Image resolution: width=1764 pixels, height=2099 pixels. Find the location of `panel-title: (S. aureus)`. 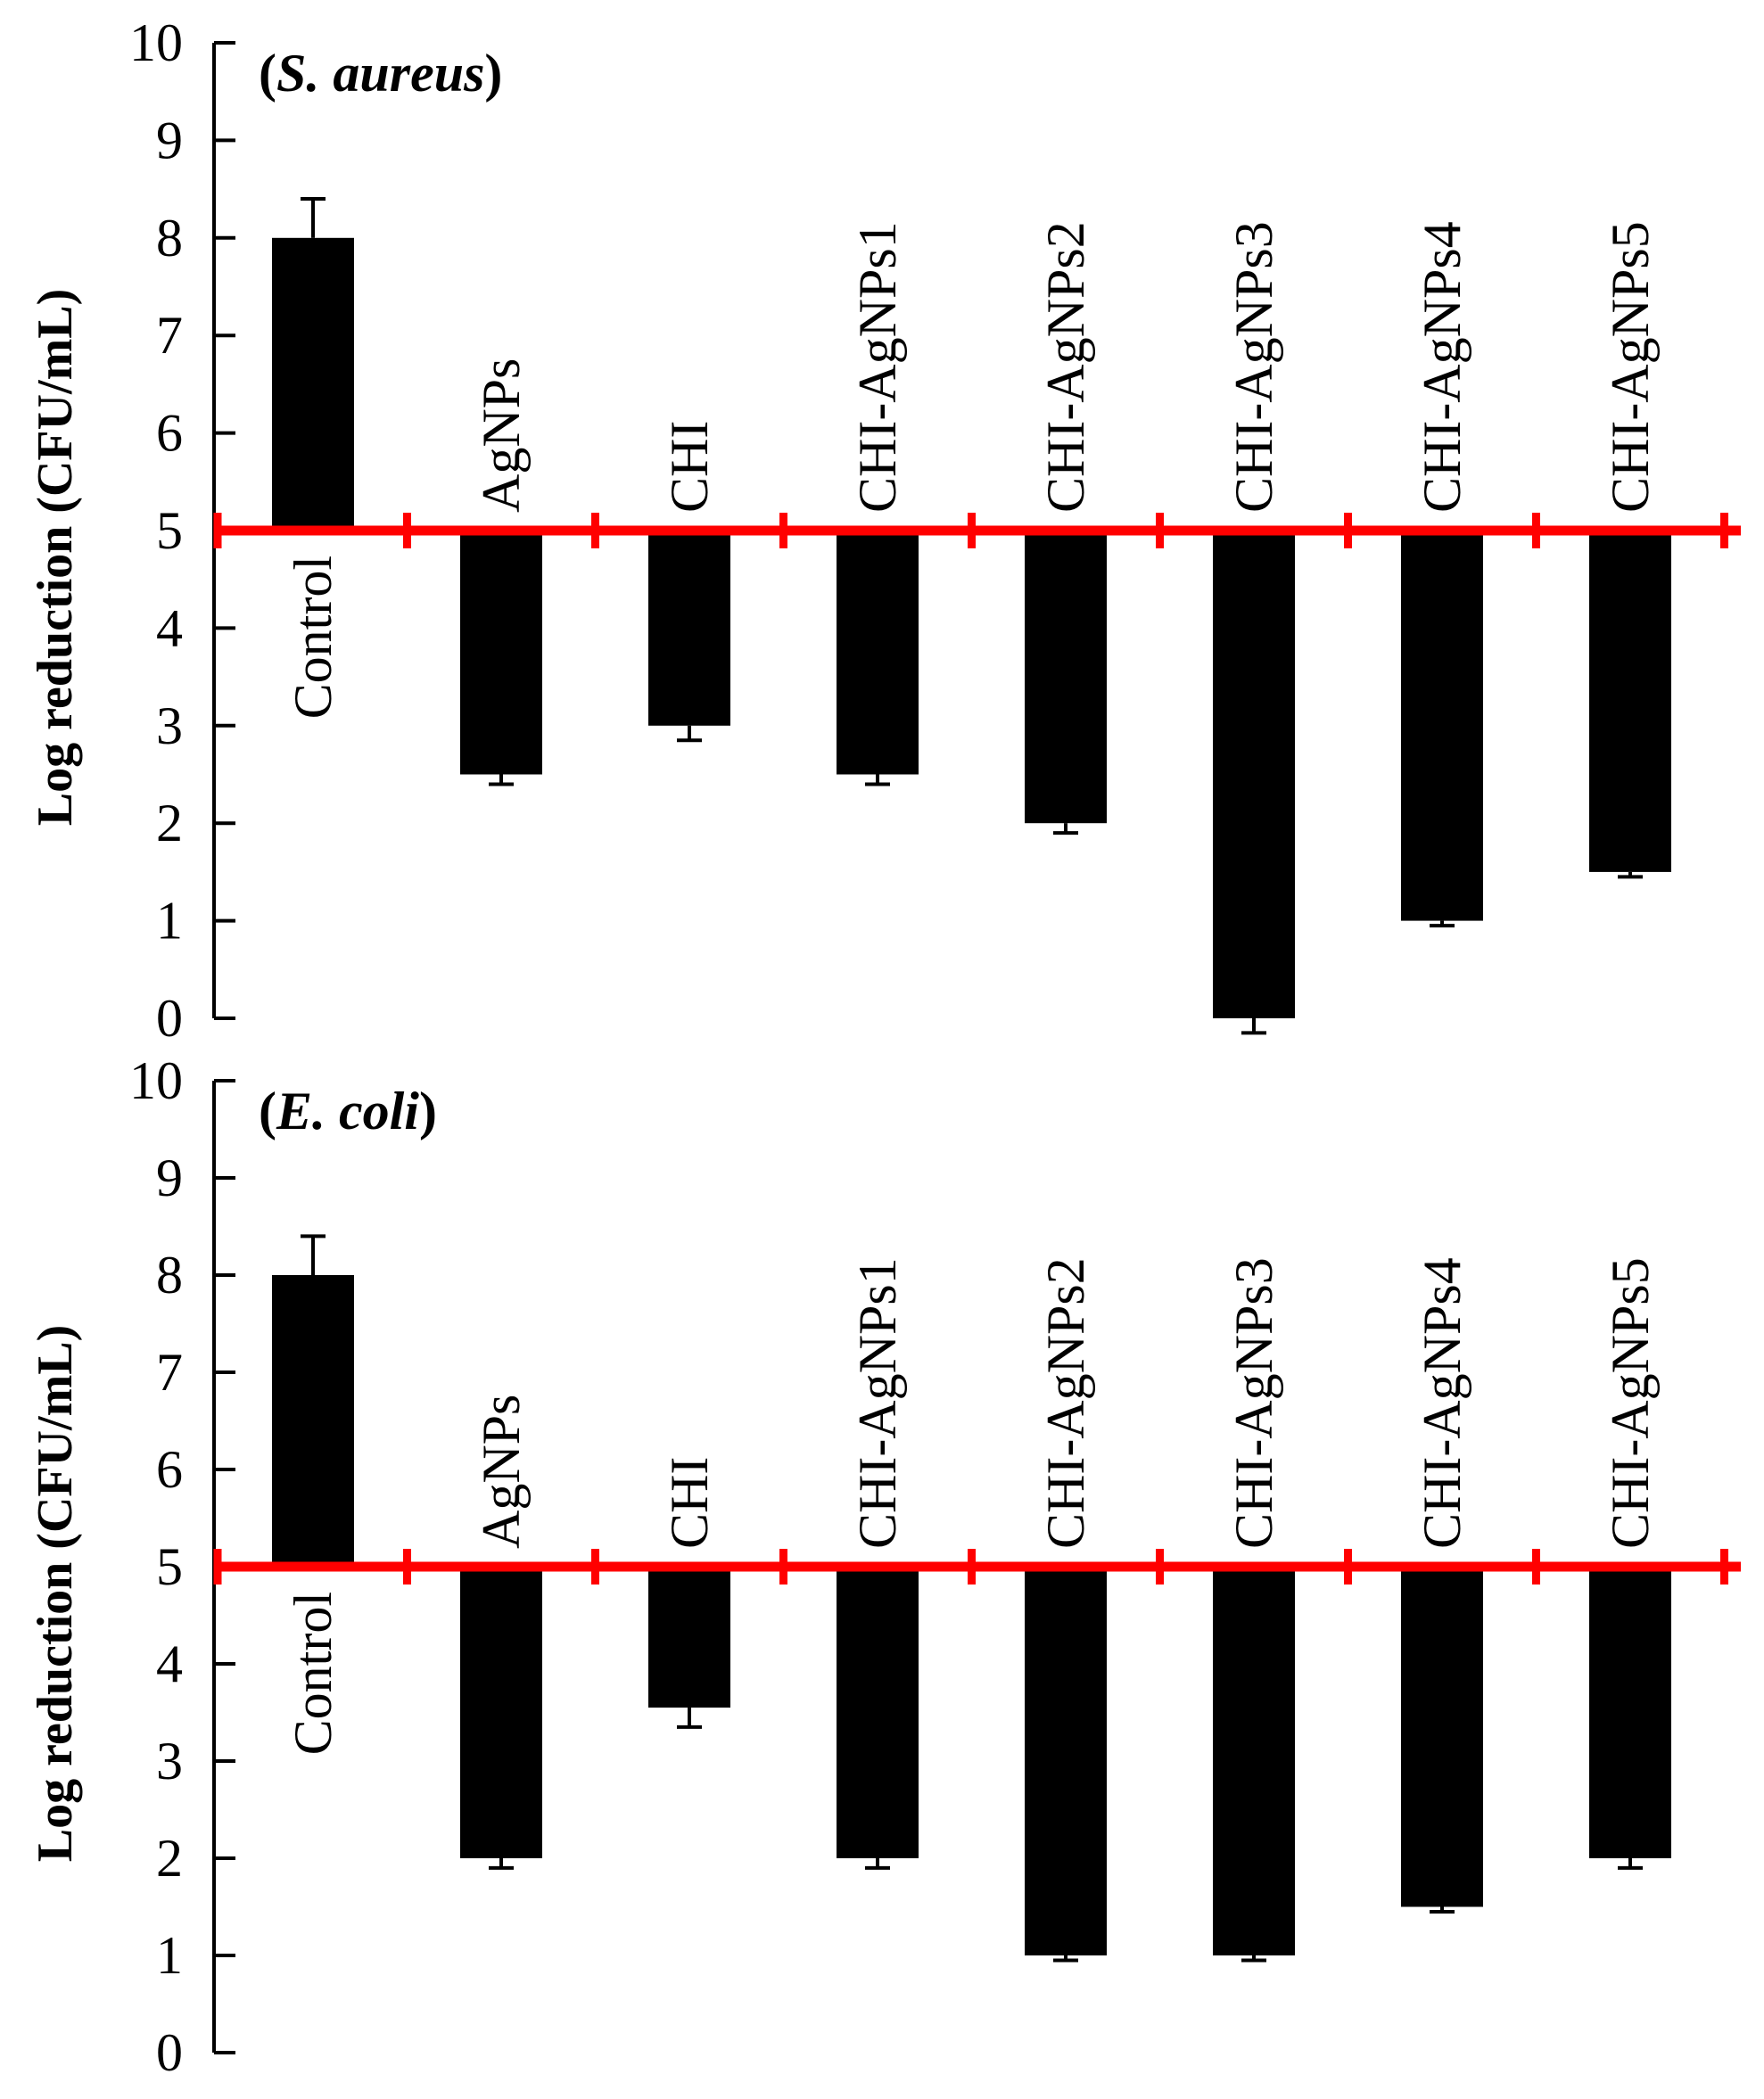

panel-title: (S. aureus) is located at coordinates (380, 73).